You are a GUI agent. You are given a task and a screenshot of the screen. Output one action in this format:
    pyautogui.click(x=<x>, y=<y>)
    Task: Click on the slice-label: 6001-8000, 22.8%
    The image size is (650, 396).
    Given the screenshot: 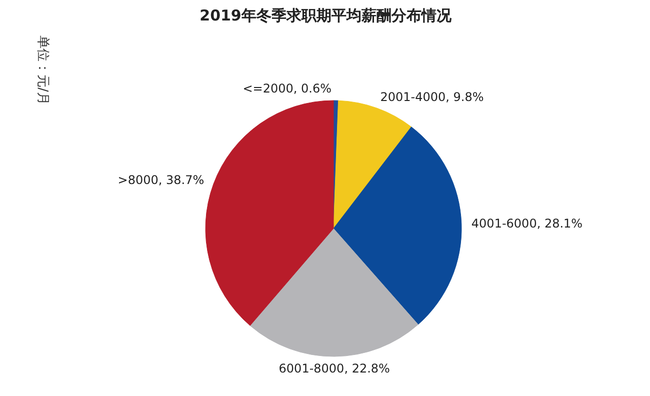 What is the action you would take?
    pyautogui.click(x=334, y=368)
    